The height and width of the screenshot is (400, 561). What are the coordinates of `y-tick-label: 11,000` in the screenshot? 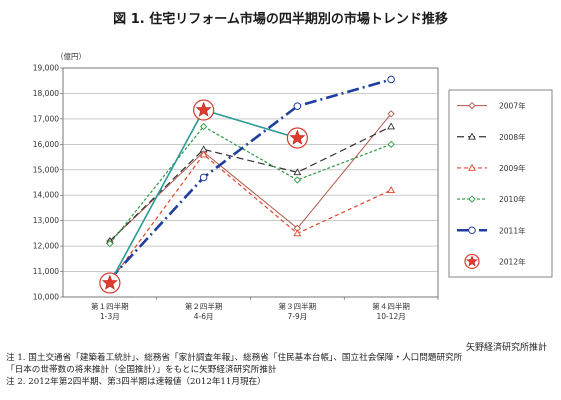 It's located at (46, 271).